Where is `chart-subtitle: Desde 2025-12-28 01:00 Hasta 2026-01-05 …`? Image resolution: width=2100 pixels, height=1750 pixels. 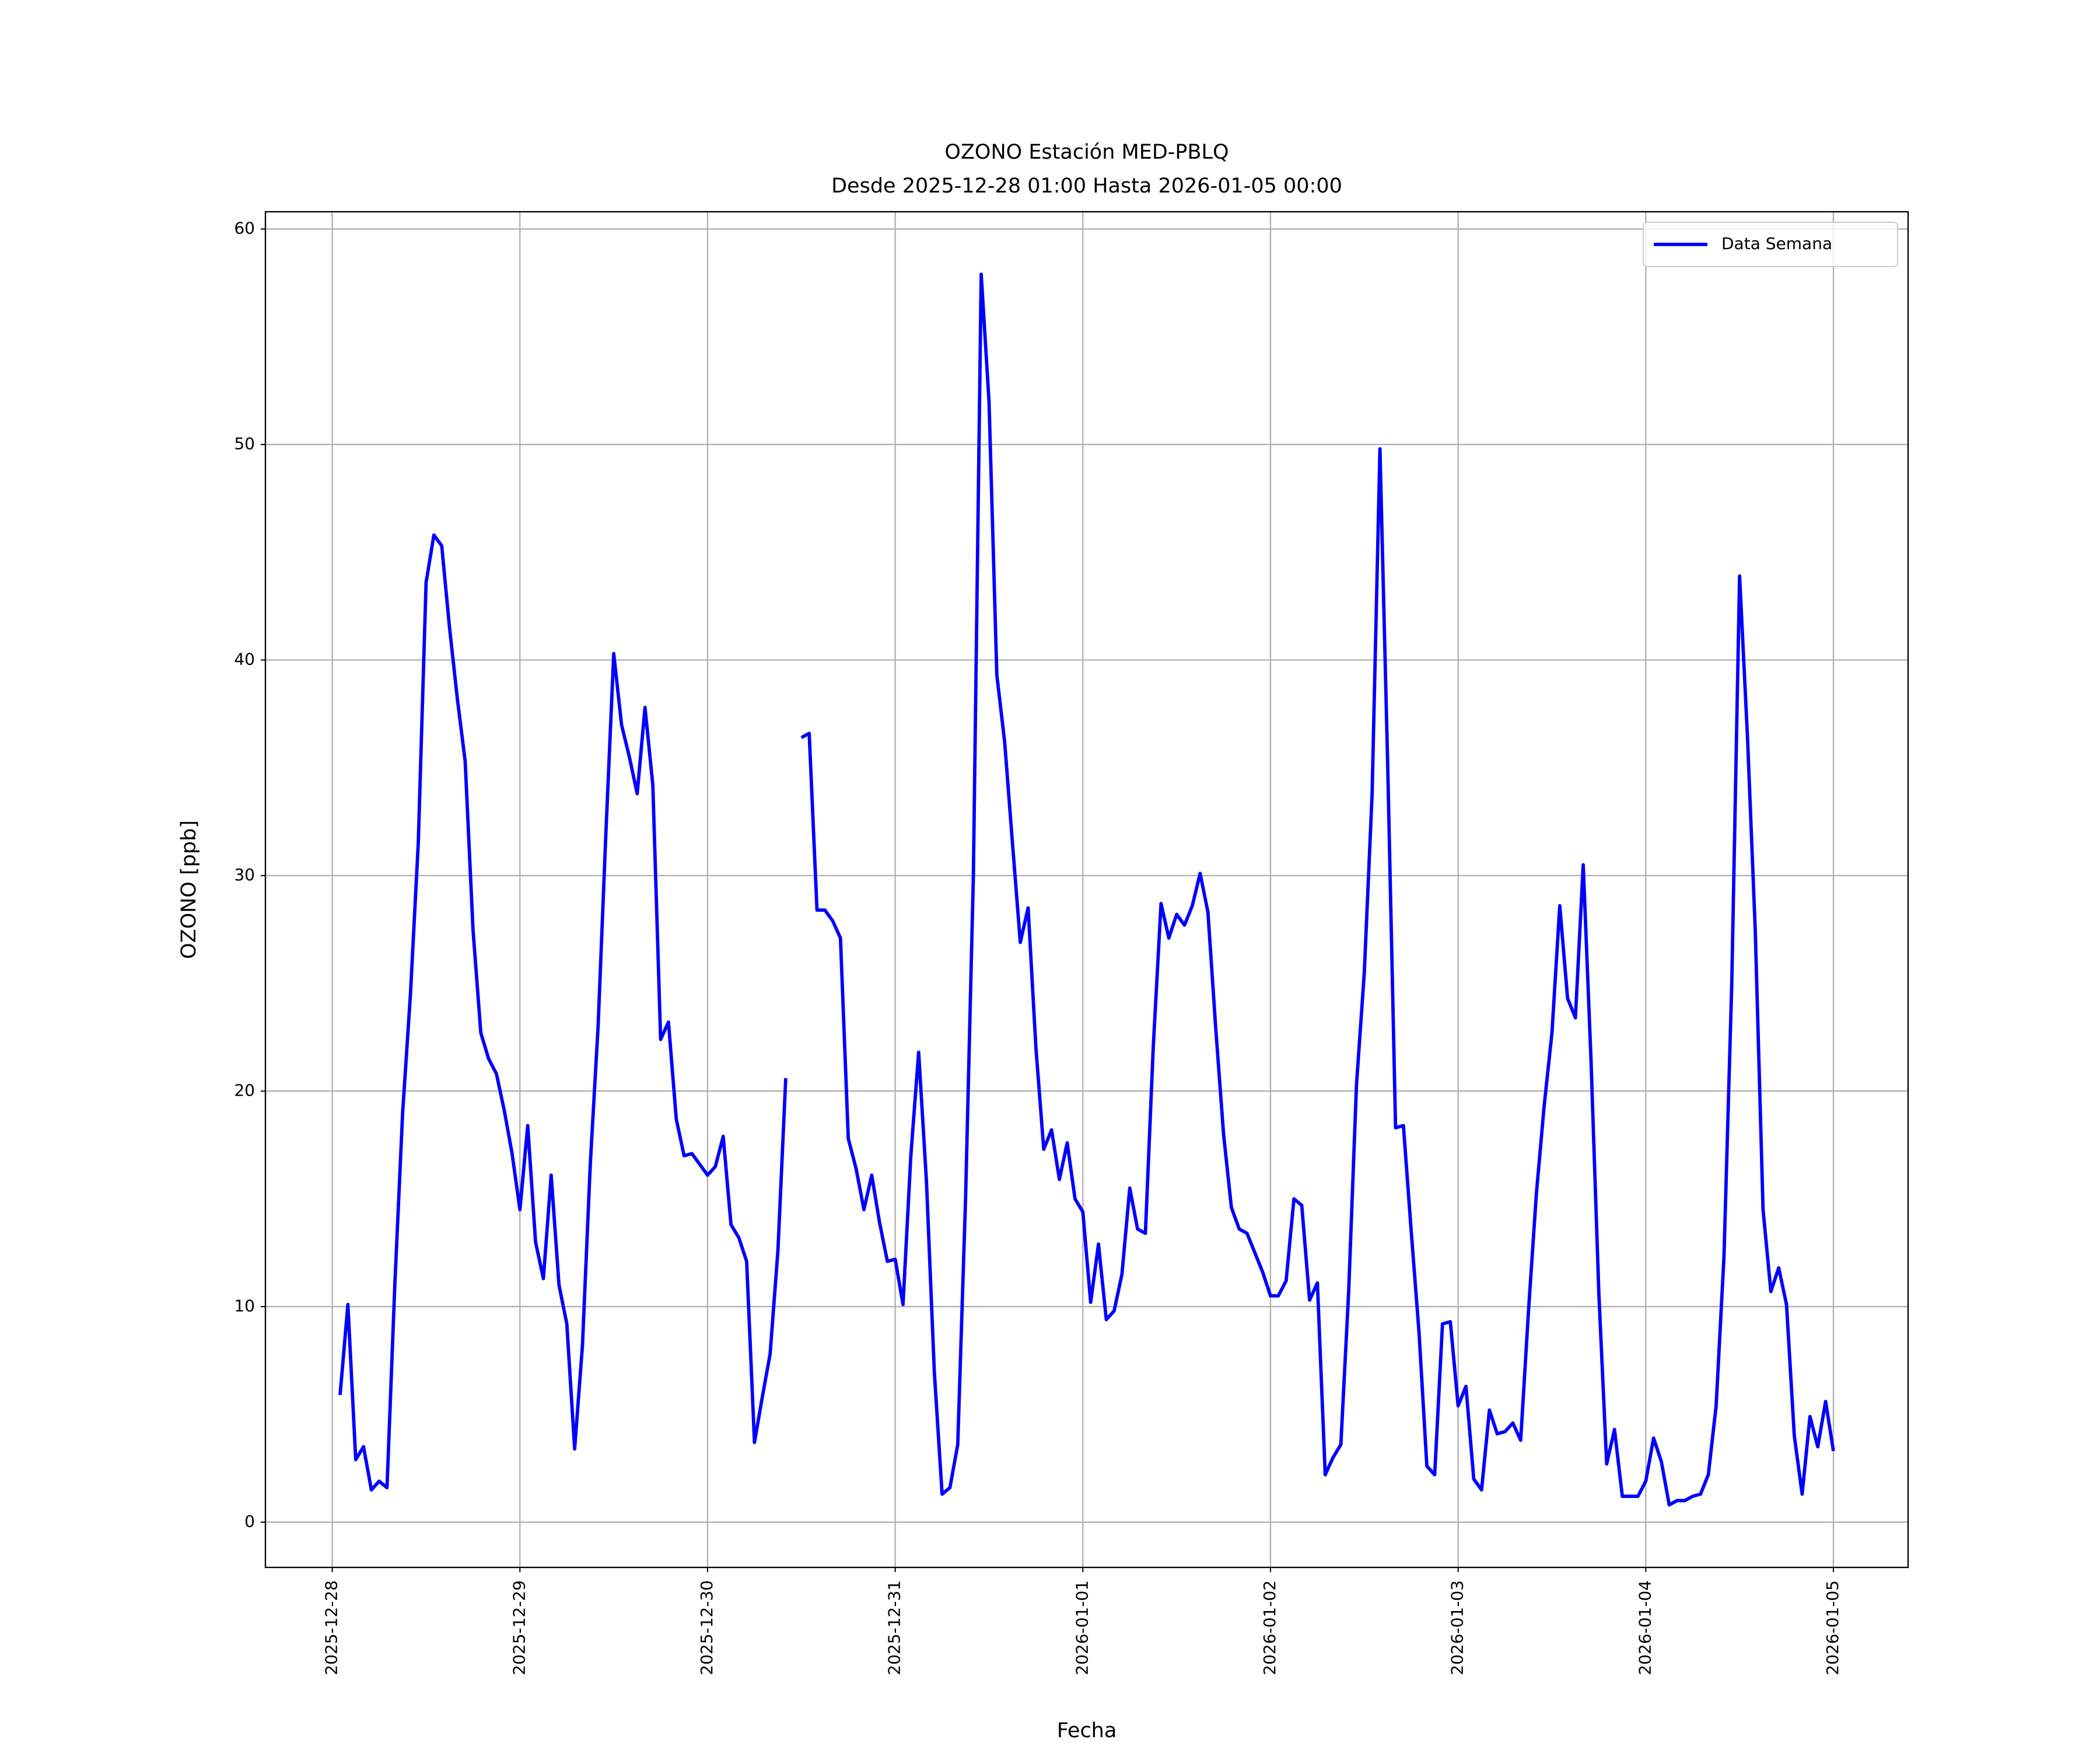
chart-subtitle: Desde 2025-12-28 01:00 Hasta 2026-01-05 … is located at coordinates (1086, 186).